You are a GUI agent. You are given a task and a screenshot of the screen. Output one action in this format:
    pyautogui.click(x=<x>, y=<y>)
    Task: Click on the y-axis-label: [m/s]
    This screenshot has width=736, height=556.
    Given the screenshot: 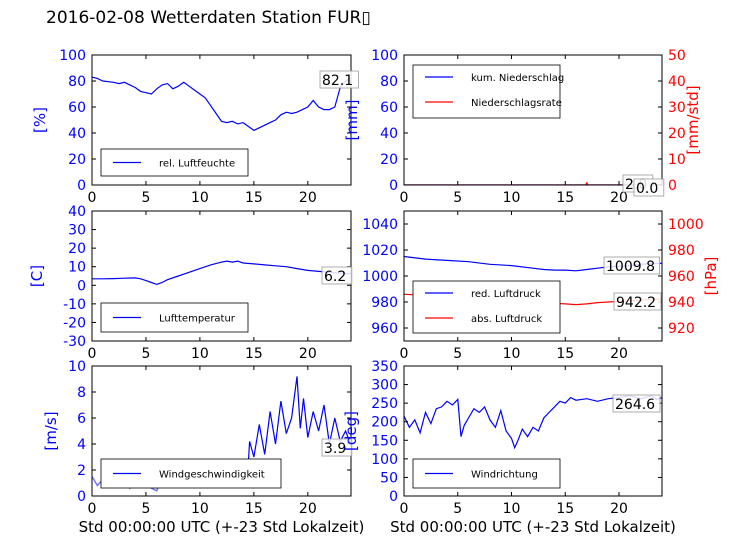 What is the action you would take?
    pyautogui.click(x=51, y=430)
    